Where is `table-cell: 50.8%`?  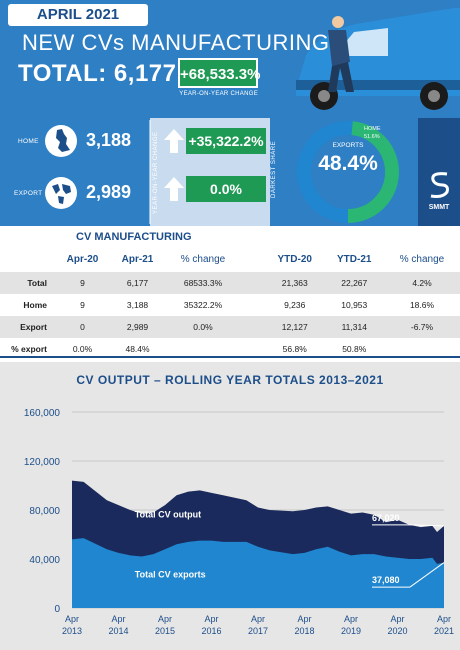
table-cell: 50.8% is located at coordinates (354, 349).